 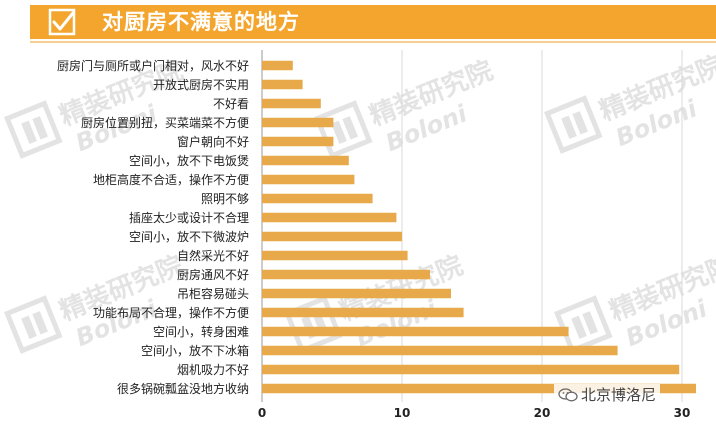 I want to click on category-label: 功能布局不合理，操作不方便, so click(x=171, y=312).